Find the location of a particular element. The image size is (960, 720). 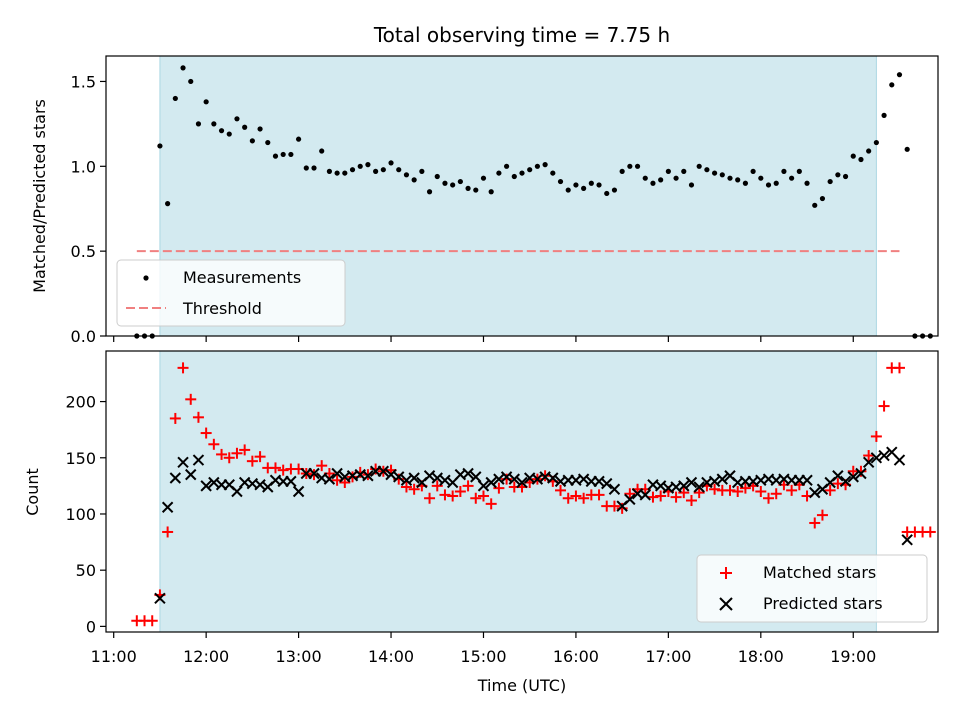

bottom-y-axis-ticks: 0 50 100 150 200 is located at coordinates (85, 514).